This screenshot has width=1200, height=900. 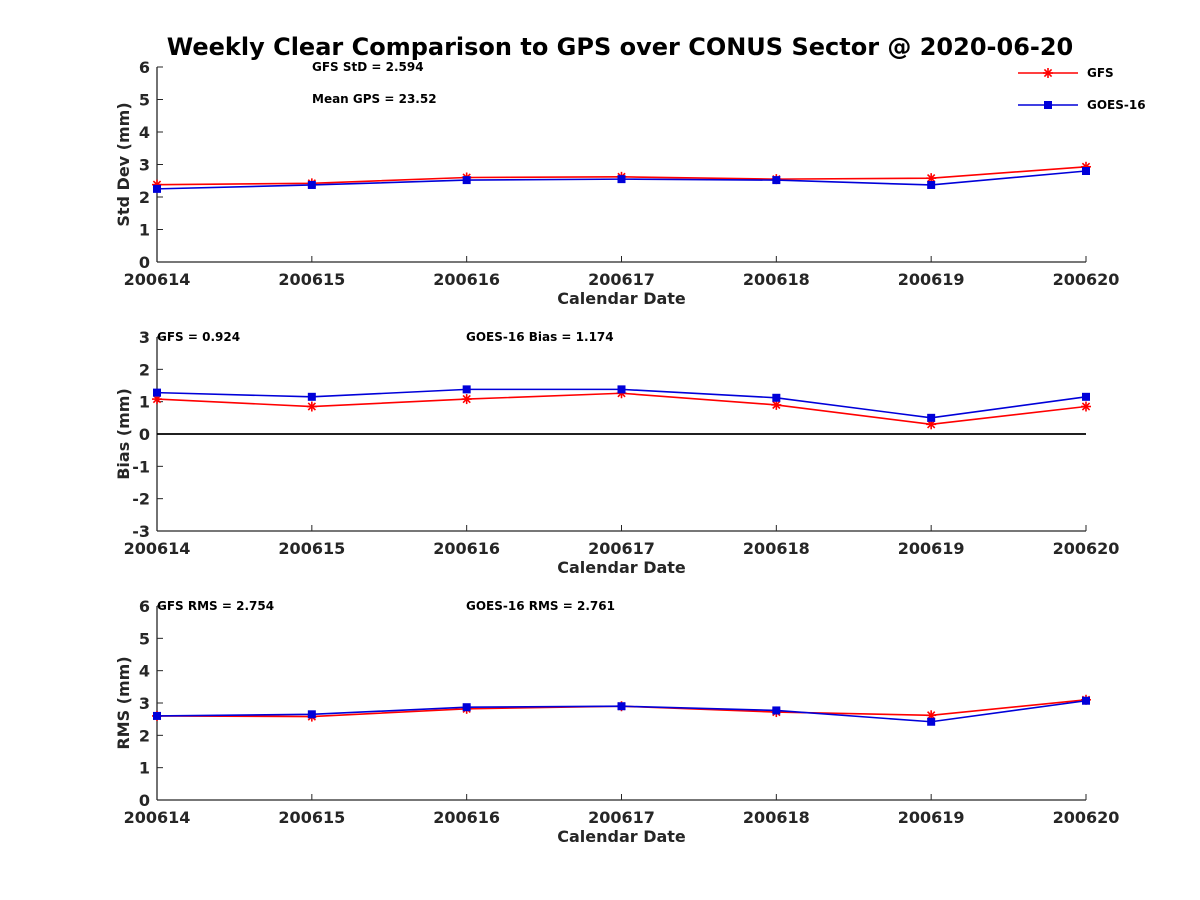 I want to click on stat-annotation: GFS RMS = 2.754, so click(x=215, y=606).